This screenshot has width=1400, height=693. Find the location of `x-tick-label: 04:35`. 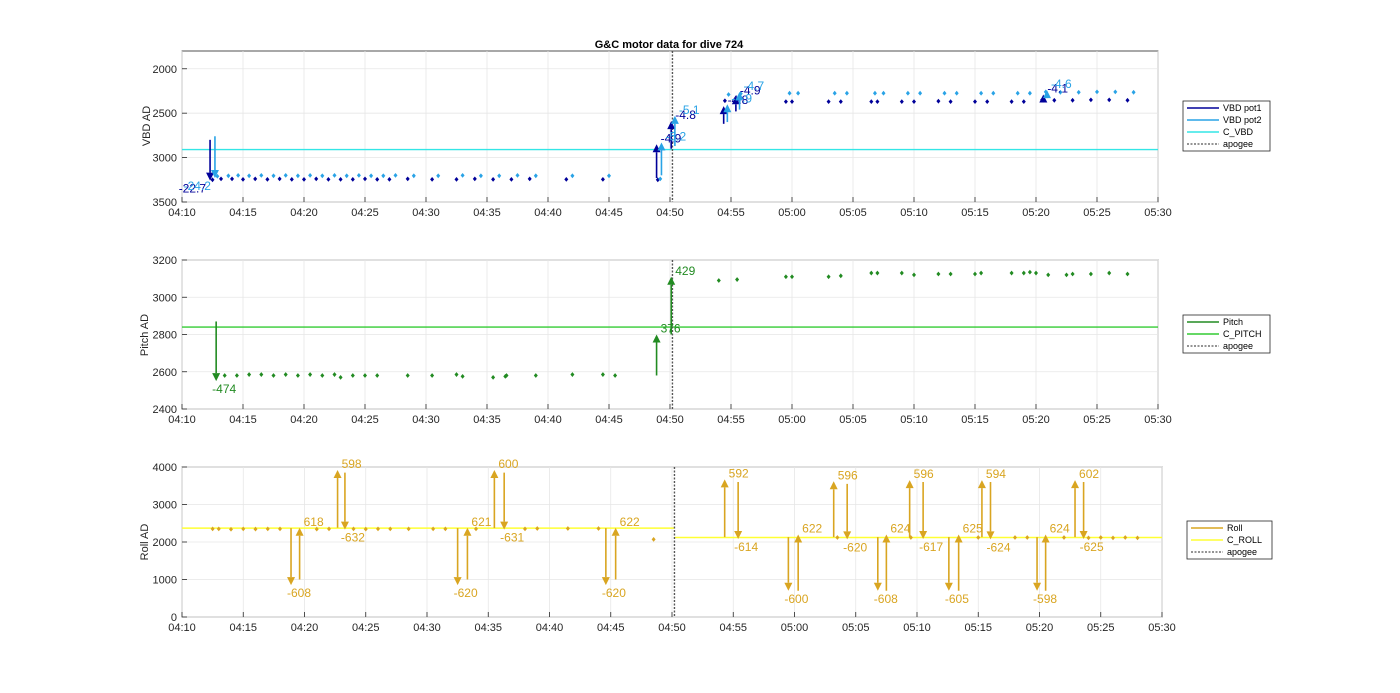

x-tick-label: 04:35 is located at coordinates (488, 628).